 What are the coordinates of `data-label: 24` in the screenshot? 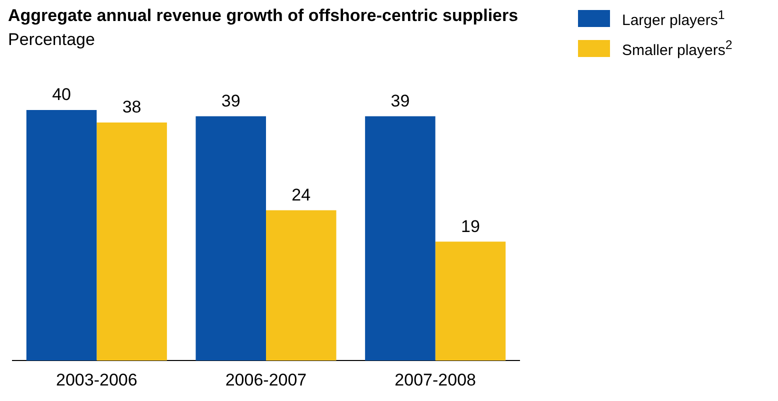 It's located at (301, 194).